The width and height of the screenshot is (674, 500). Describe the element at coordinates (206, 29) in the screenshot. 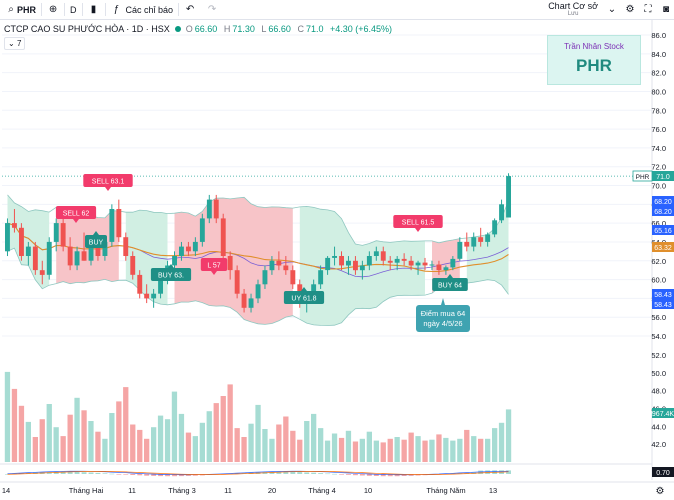

I see `open-value: 66.60` at that location.